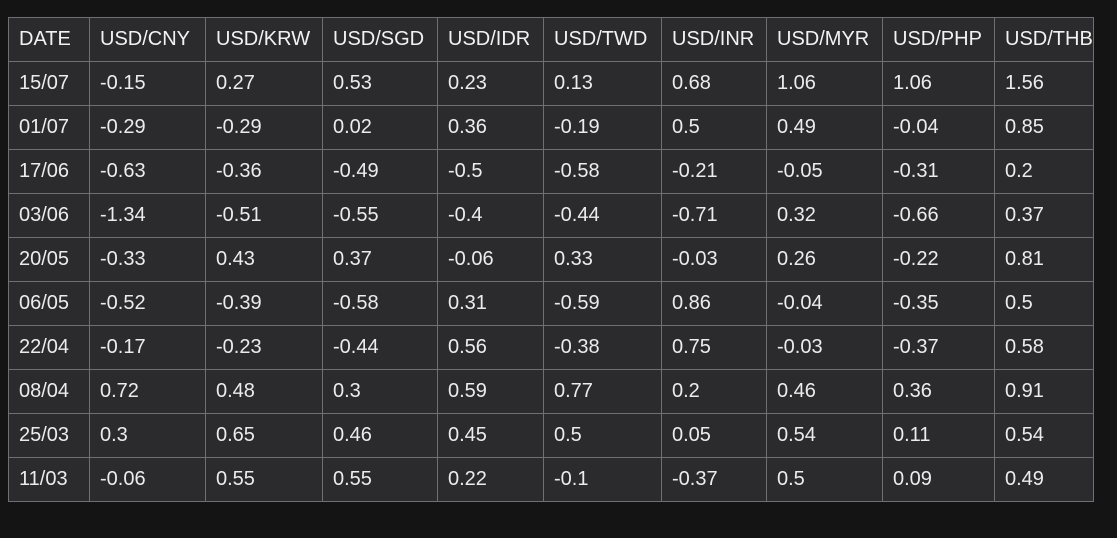 The height and width of the screenshot is (538, 1117). Describe the element at coordinates (49, 215) in the screenshot. I see `date-cell: 03/06` at that location.